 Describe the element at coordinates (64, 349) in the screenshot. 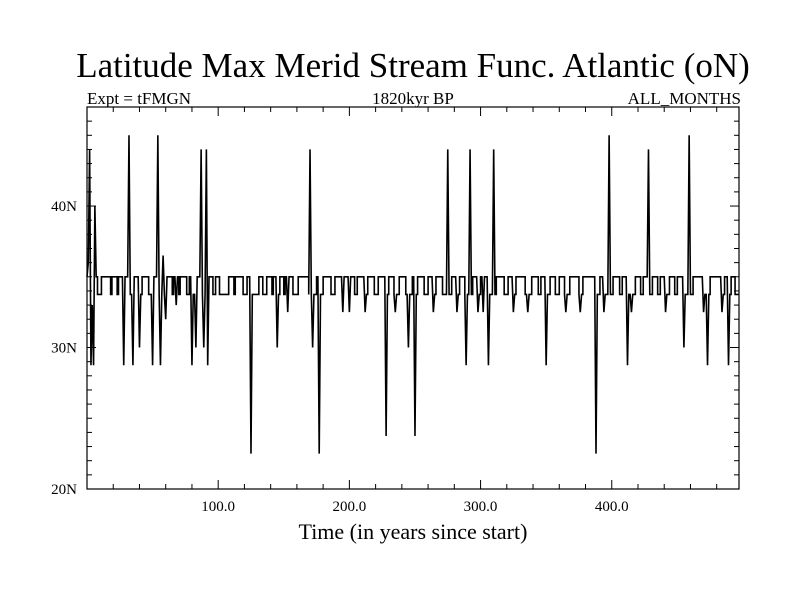

I see `y-tick-label: 30N` at that location.